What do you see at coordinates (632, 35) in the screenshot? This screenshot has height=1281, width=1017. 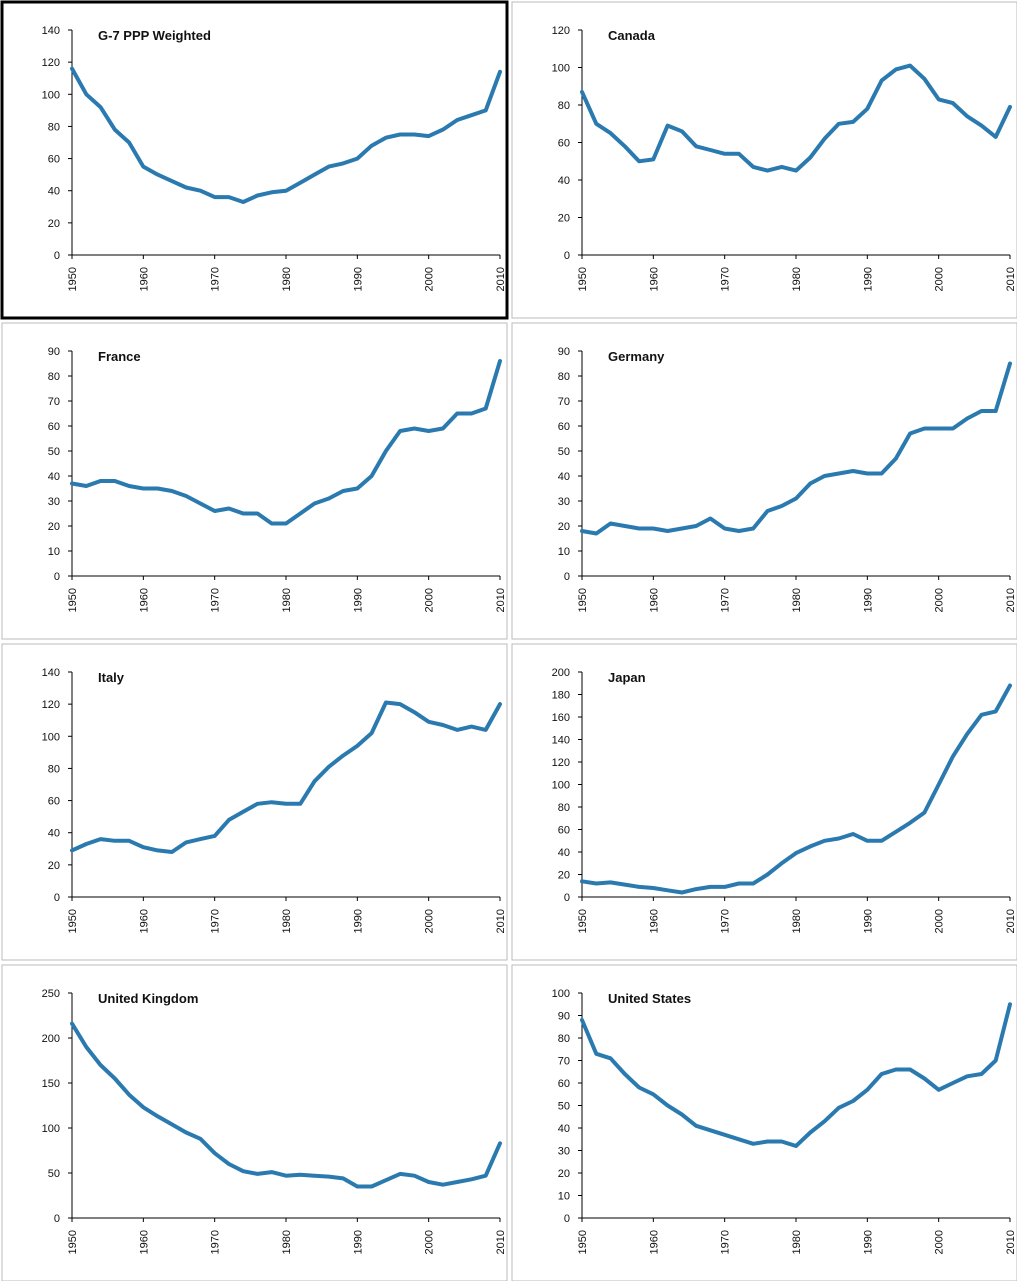 I see `chart-title: Canada` at bounding box center [632, 35].